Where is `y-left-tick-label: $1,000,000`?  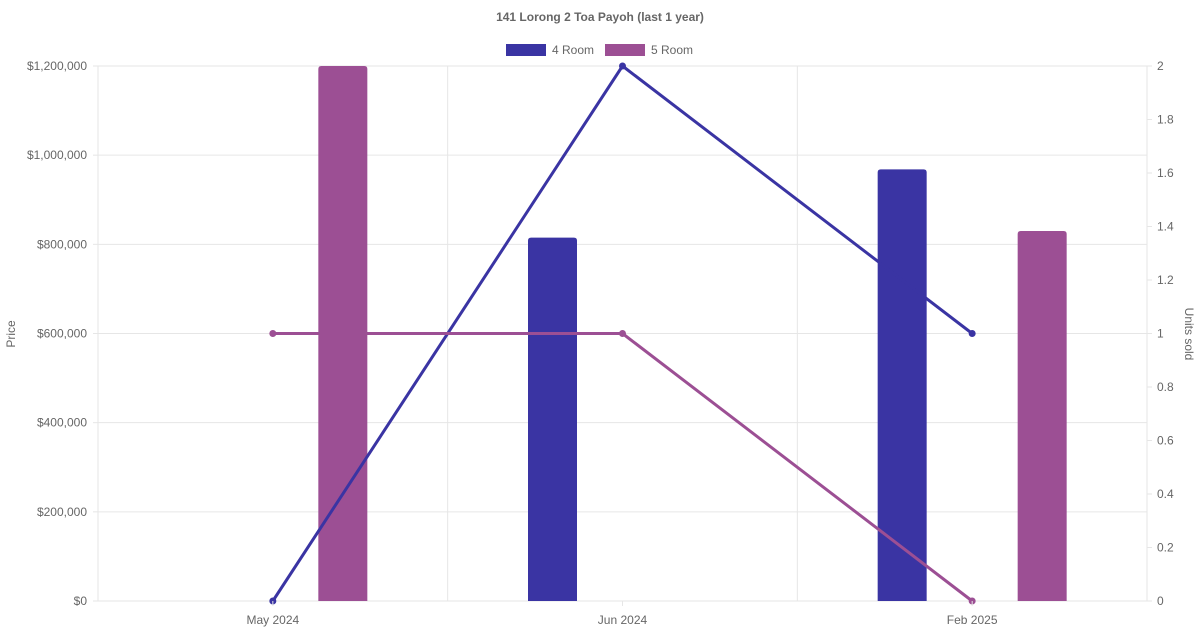
y-left-tick-label: $1,000,000 is located at coordinates (57, 155).